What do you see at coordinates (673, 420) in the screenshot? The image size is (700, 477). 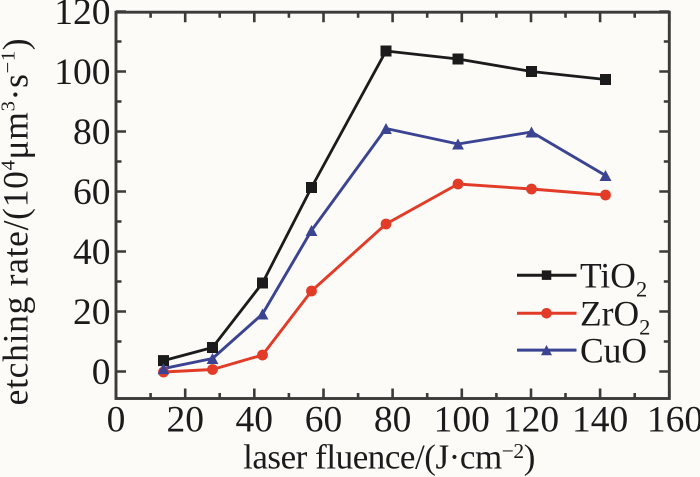 I see `svg-text: 160` at bounding box center [673, 420].